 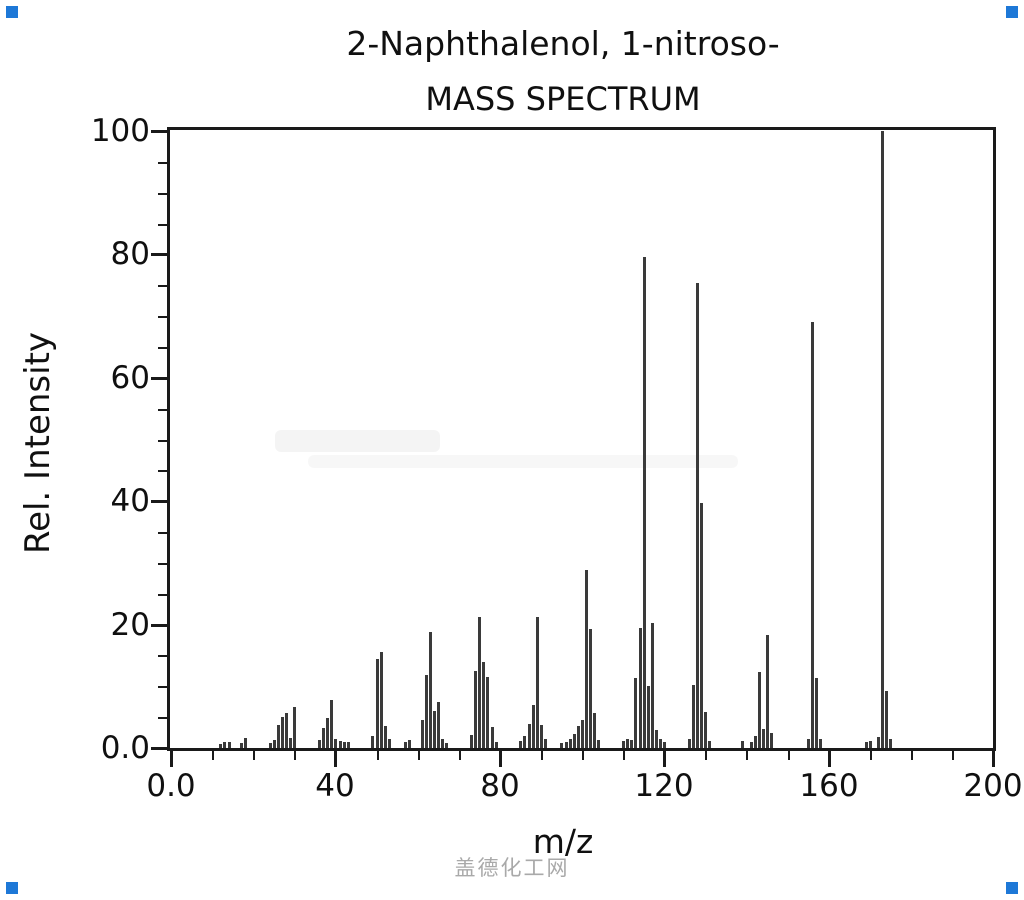 I want to click on spectrum-peak-m104, so click(x=598, y=744).